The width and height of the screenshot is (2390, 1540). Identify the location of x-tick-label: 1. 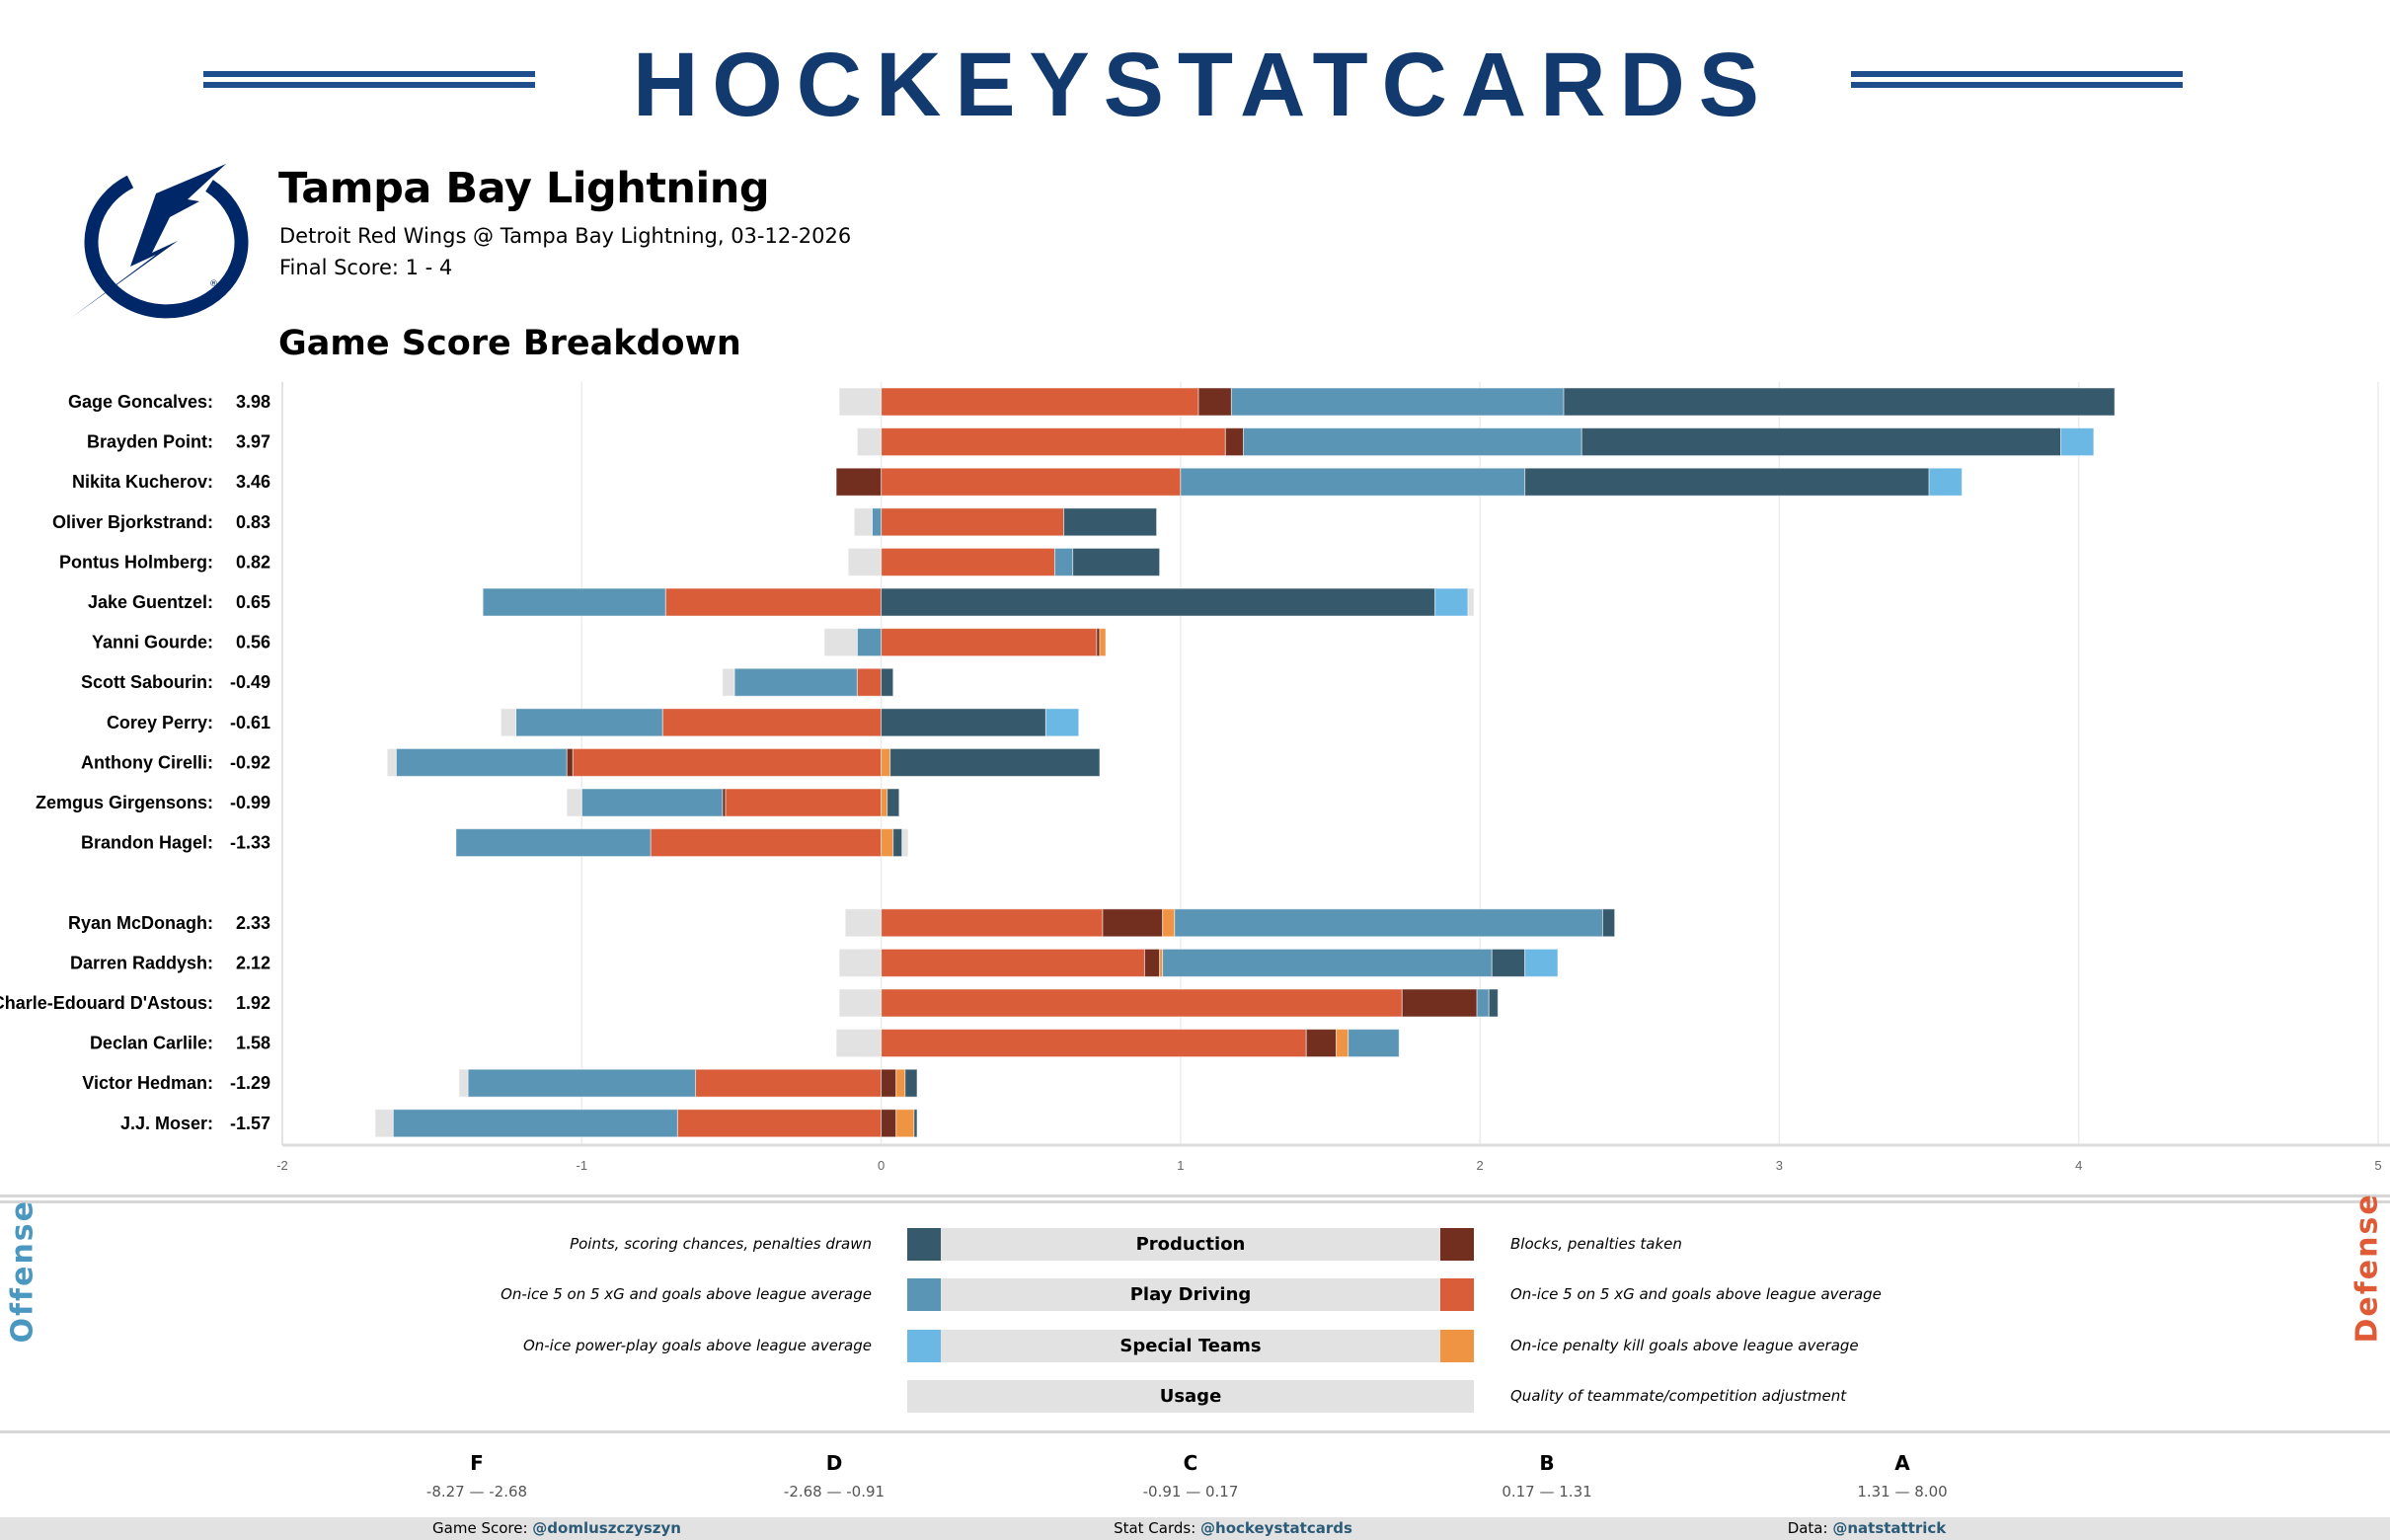
(1180, 1165).